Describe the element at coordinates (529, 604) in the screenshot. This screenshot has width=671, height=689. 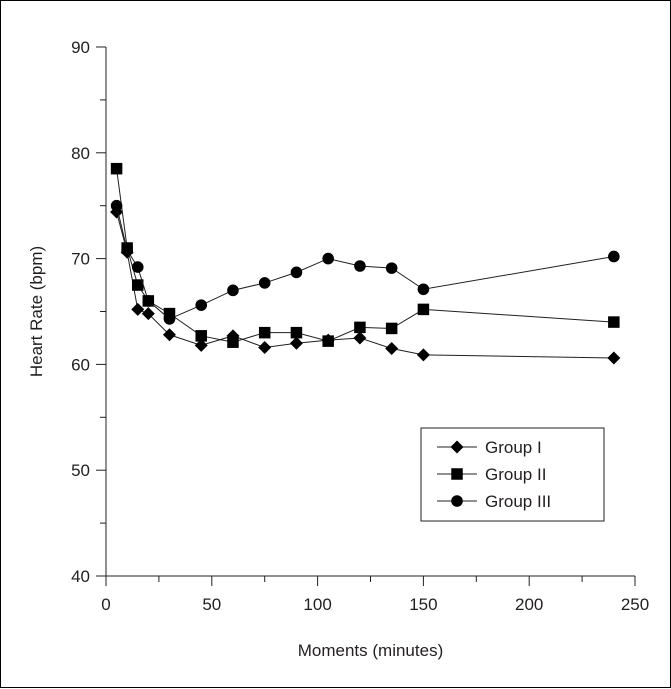
I see `x-tick-label: 200` at that location.